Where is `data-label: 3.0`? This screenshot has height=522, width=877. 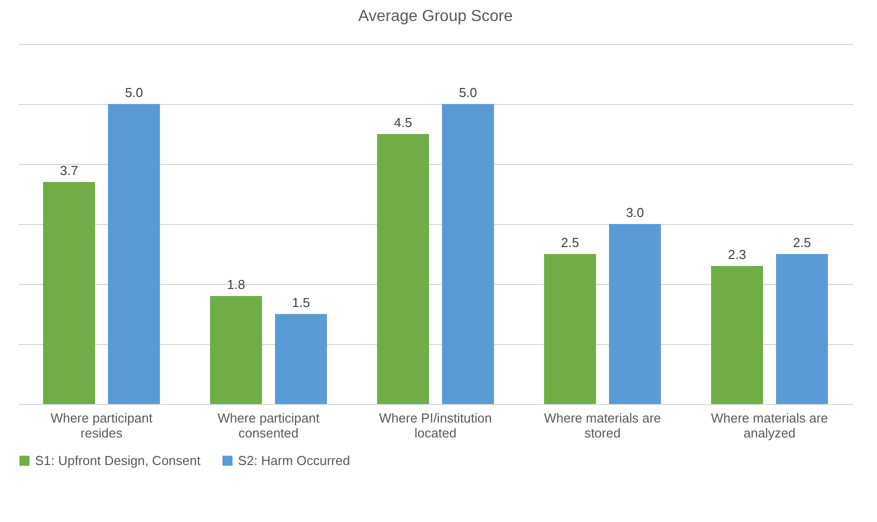
data-label: 3.0 is located at coordinates (635, 212).